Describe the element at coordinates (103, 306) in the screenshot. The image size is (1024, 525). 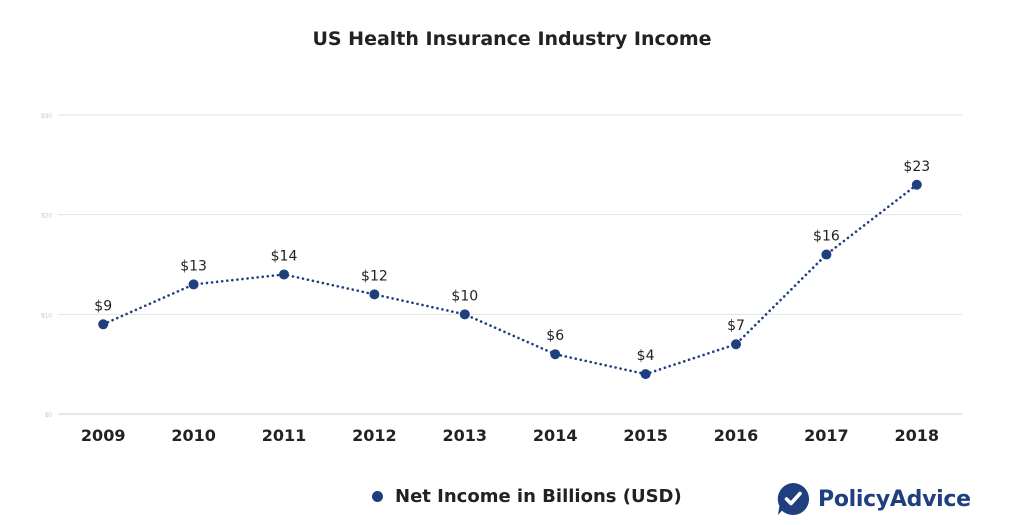
I see `data-label: $9` at that location.